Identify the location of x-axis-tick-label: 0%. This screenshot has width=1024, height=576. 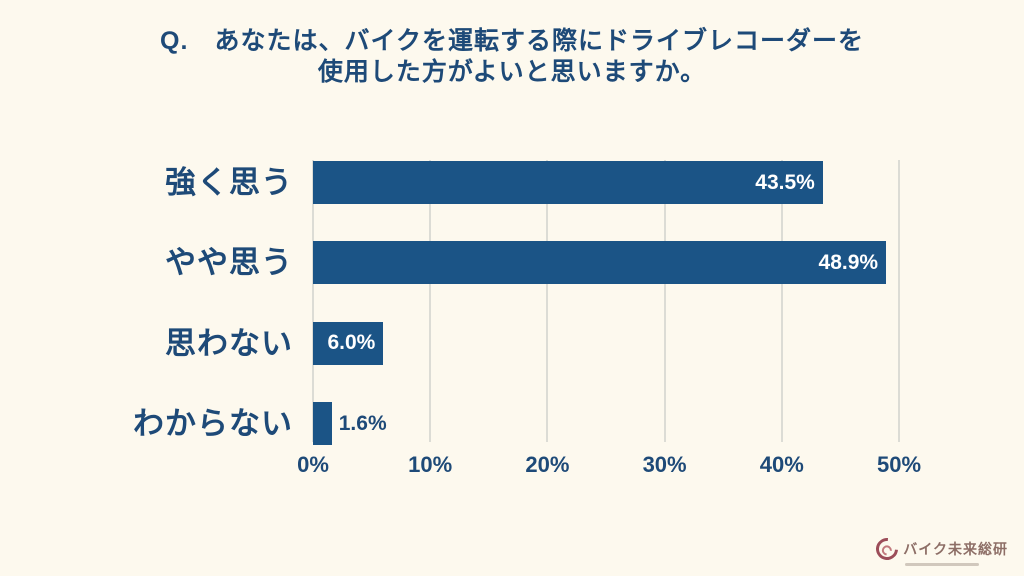
(313, 464).